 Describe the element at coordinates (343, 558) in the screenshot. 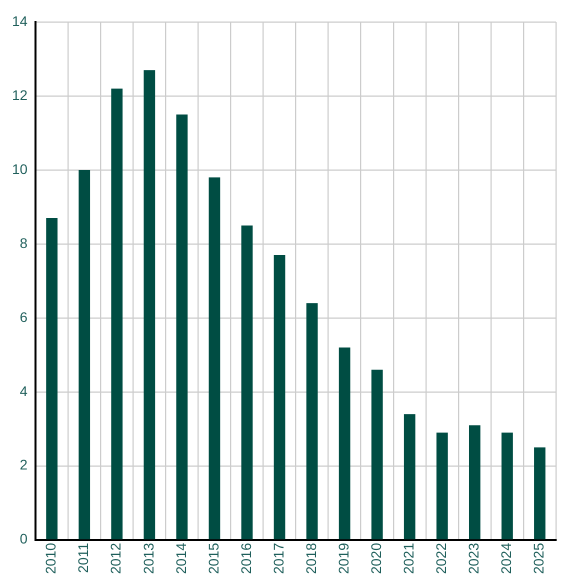

I see `x-tick-label: 2019` at that location.